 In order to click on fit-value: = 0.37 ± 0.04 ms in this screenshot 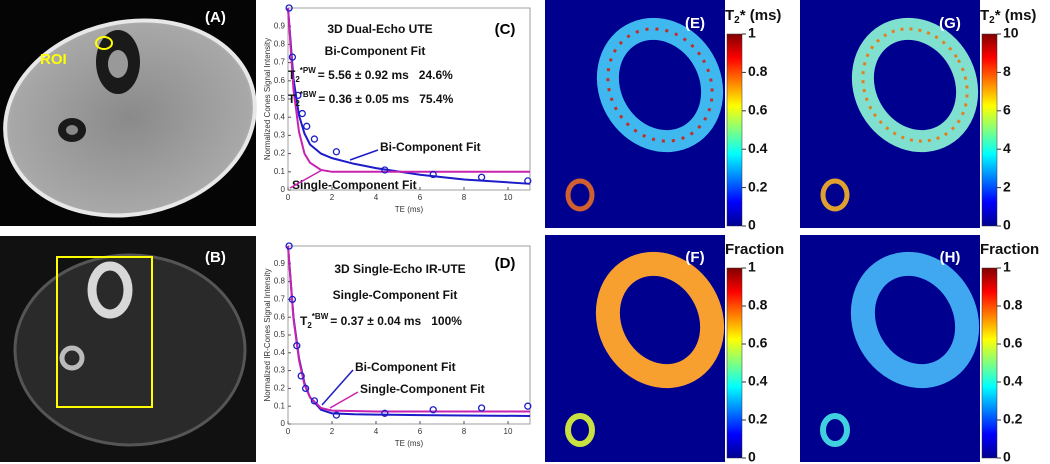, I will do `click(375, 321)`.